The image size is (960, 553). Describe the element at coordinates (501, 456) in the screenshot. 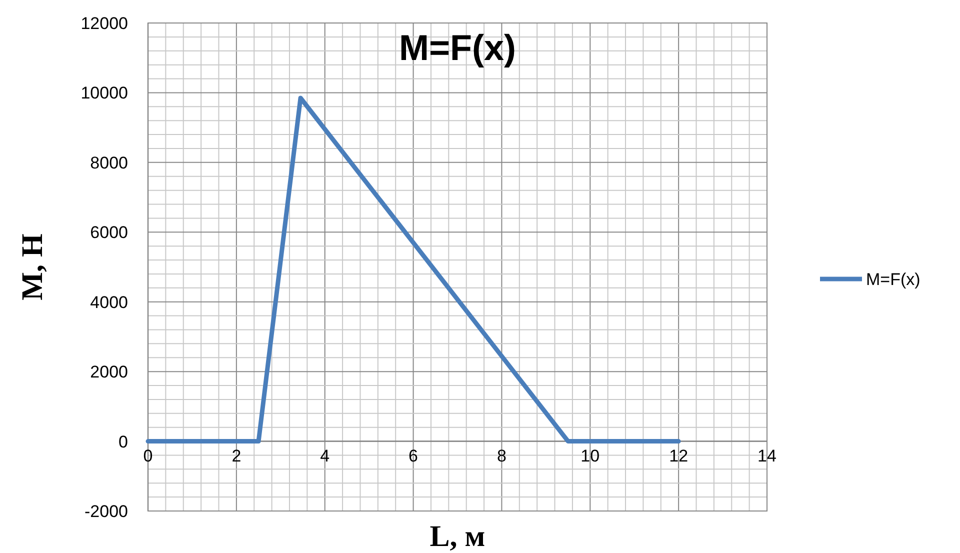

I see `x-tick-label: 8` at that location.